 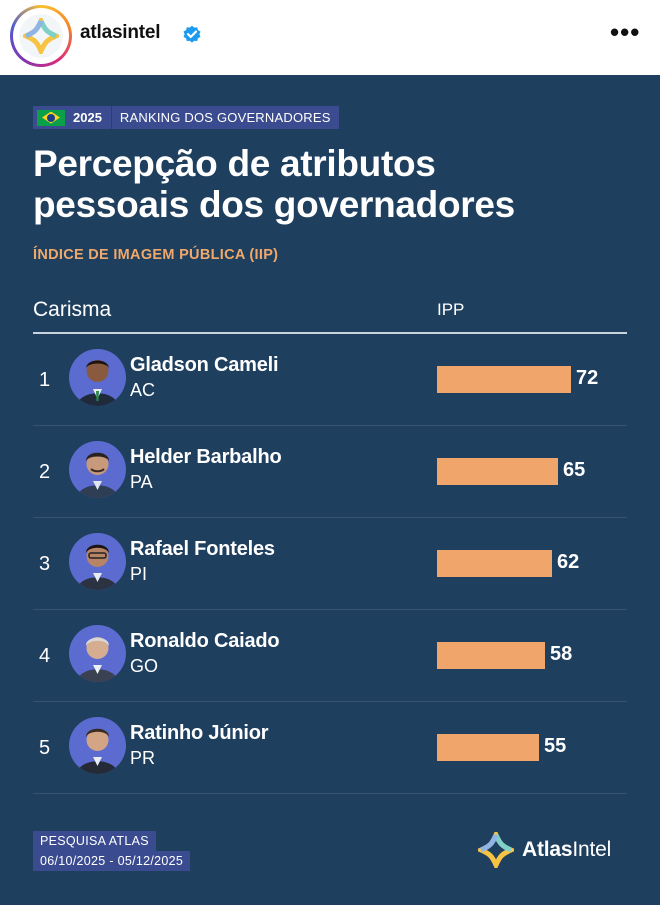 I want to click on survey-name: PESQUISA ATLAS, so click(x=94, y=841).